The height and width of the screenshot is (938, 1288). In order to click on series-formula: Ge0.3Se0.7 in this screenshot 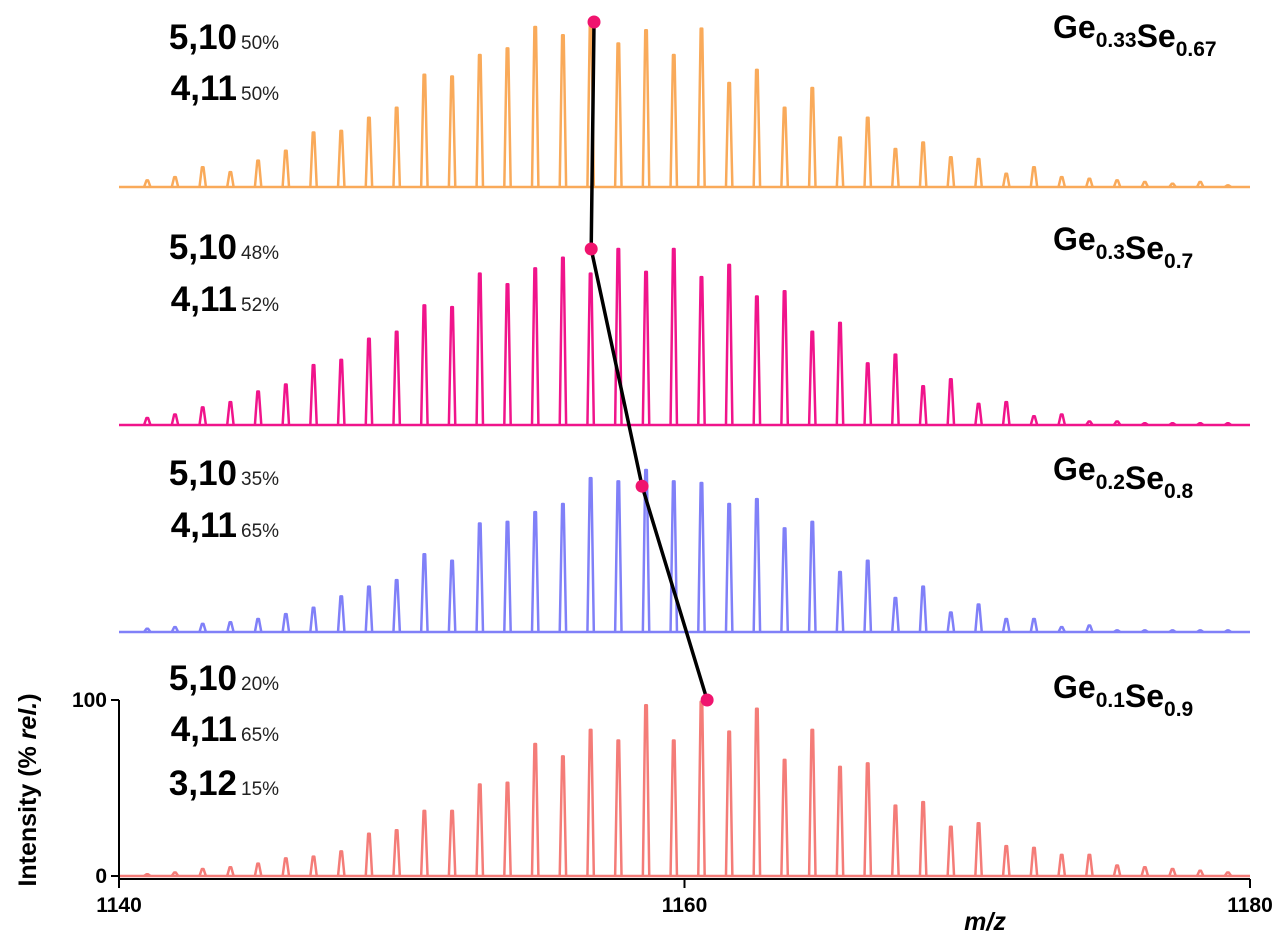, I will do `click(1123, 247)`.